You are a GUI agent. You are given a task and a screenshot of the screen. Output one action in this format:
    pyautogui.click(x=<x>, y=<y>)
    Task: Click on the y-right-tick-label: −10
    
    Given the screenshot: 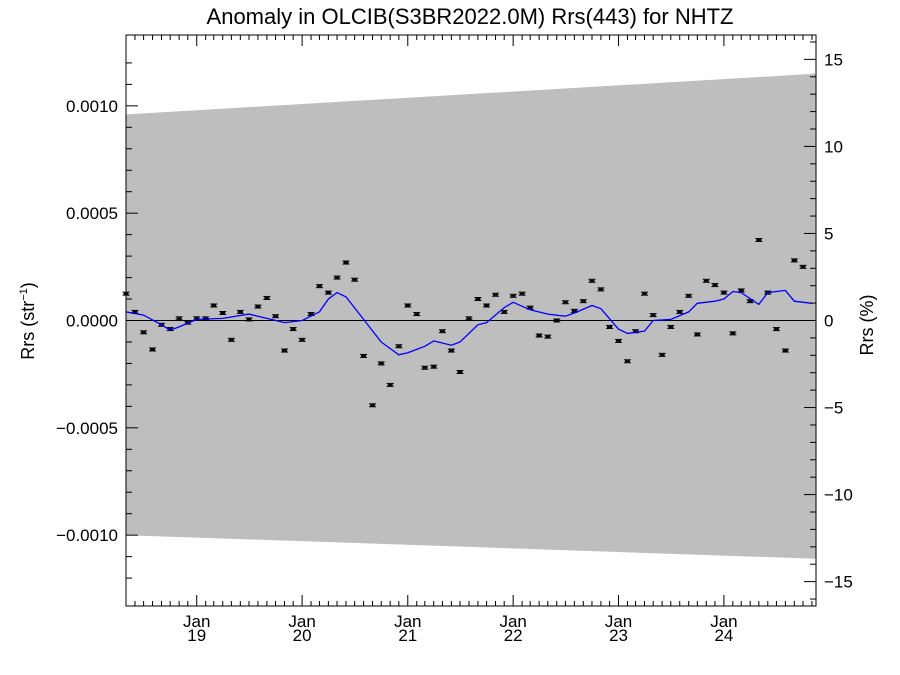 What is the action you would take?
    pyautogui.click(x=838, y=495)
    